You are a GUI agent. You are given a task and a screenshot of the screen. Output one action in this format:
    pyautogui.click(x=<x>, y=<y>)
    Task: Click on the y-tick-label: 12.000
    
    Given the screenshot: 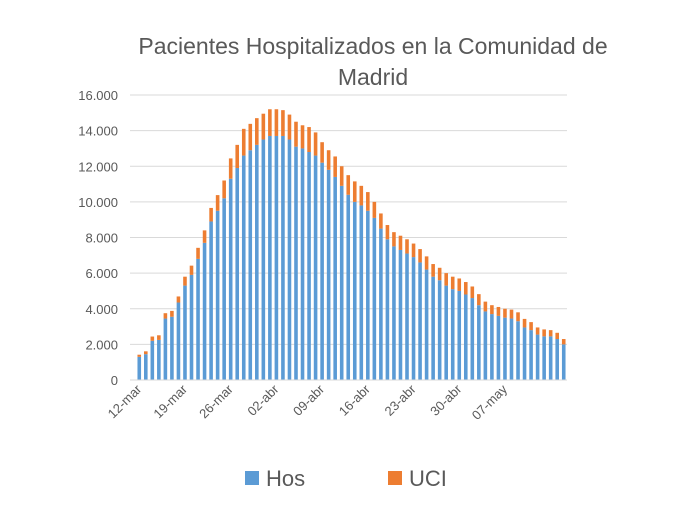 What is the action you would take?
    pyautogui.click(x=98, y=166)
    